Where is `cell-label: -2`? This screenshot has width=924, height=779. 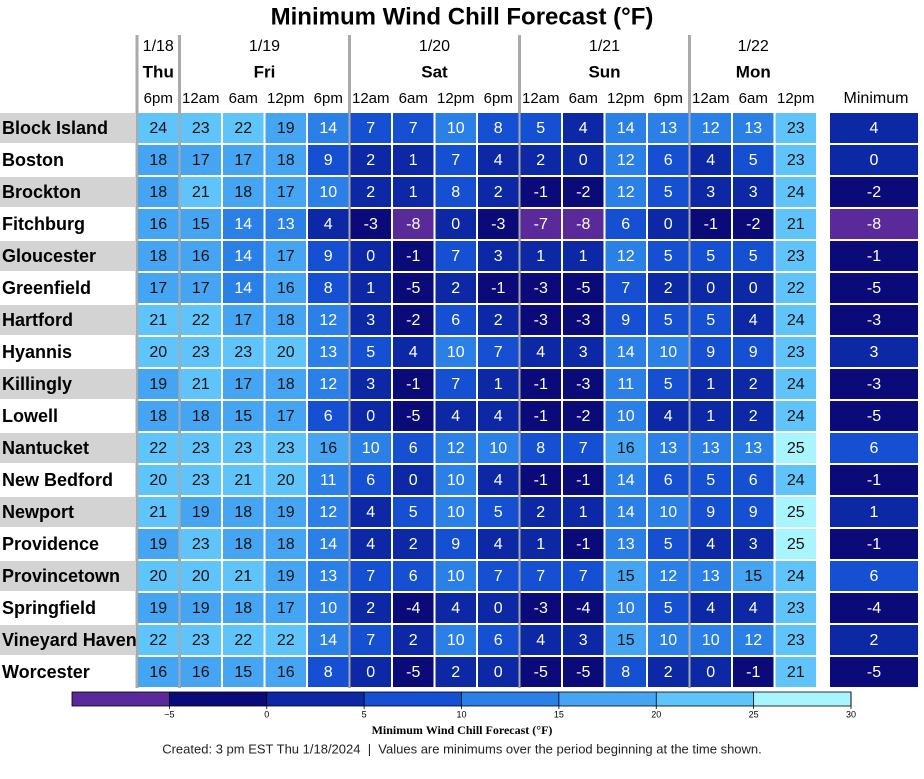
cell-label: -2 is located at coordinates (753, 224).